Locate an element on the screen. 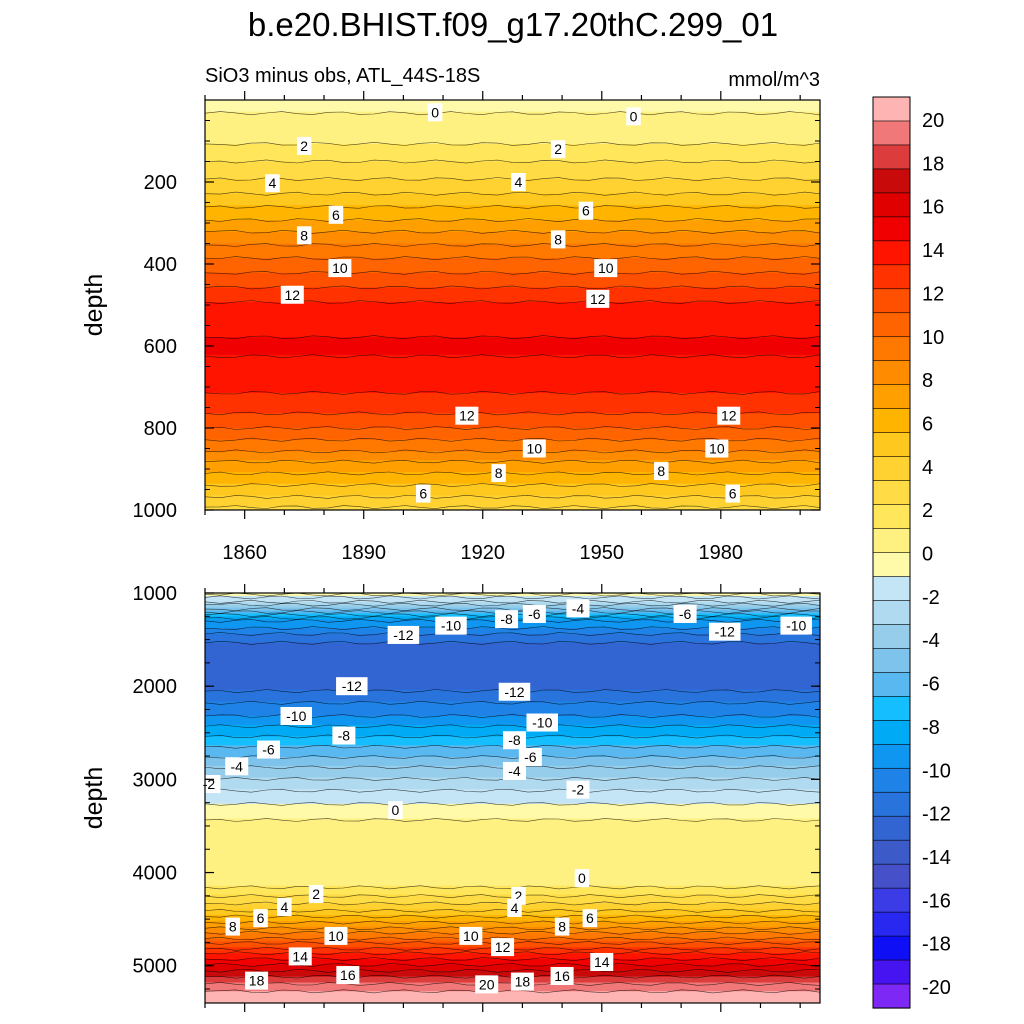  y-axis-label: depth is located at coordinates (94, 798).